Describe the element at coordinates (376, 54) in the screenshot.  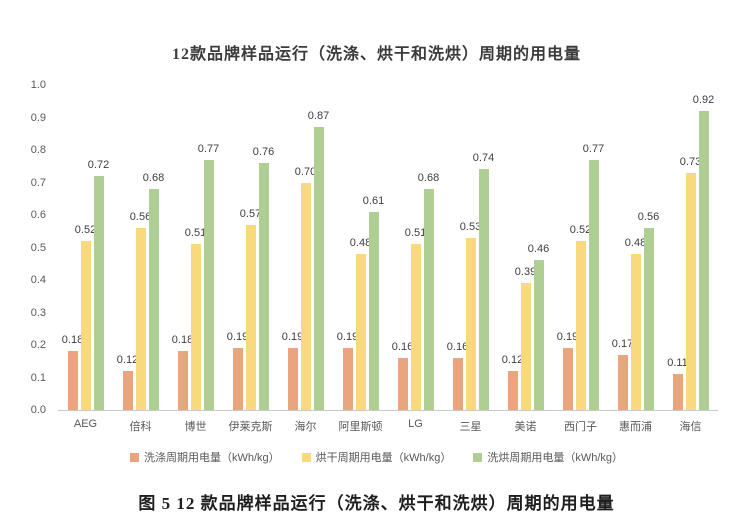
I see `chart-title: 12款品牌样品运行（洗涤、烘干和洗烘）周期的用电量` at that location.